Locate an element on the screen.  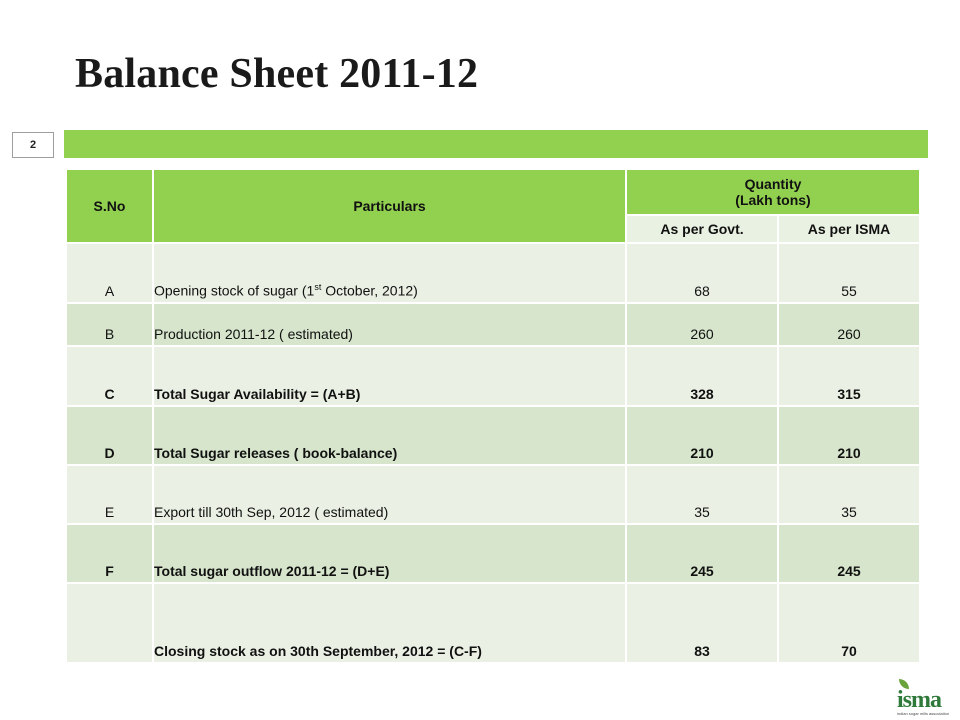
header-sno: S.No is located at coordinates (109, 206).